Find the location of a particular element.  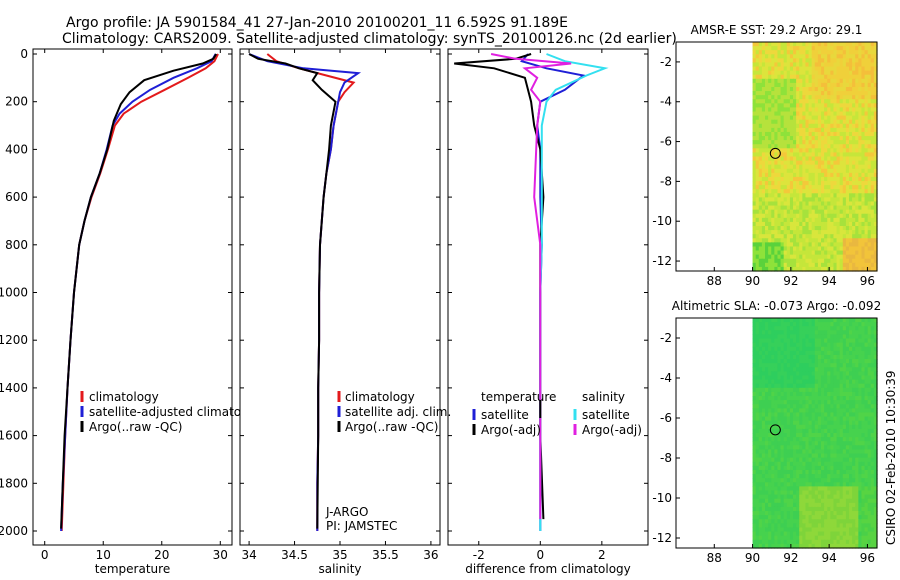

sla-map-title: Altimetric SLA: -0.073 Argo: -0.092 is located at coordinates (776, 306).